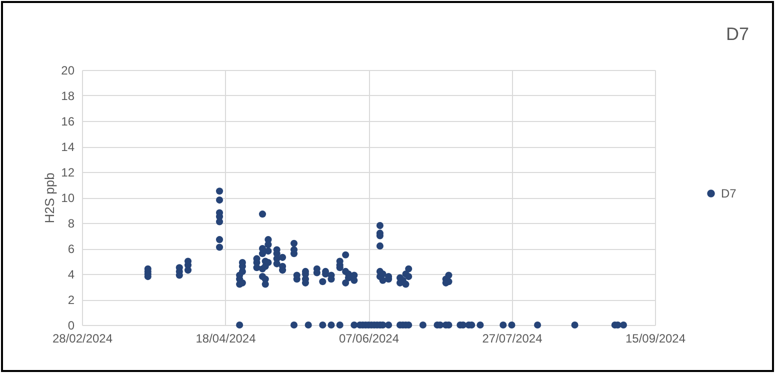 The height and width of the screenshot is (373, 775). Describe the element at coordinates (71, 249) in the screenshot. I see `y-tick-label: 6` at that location.